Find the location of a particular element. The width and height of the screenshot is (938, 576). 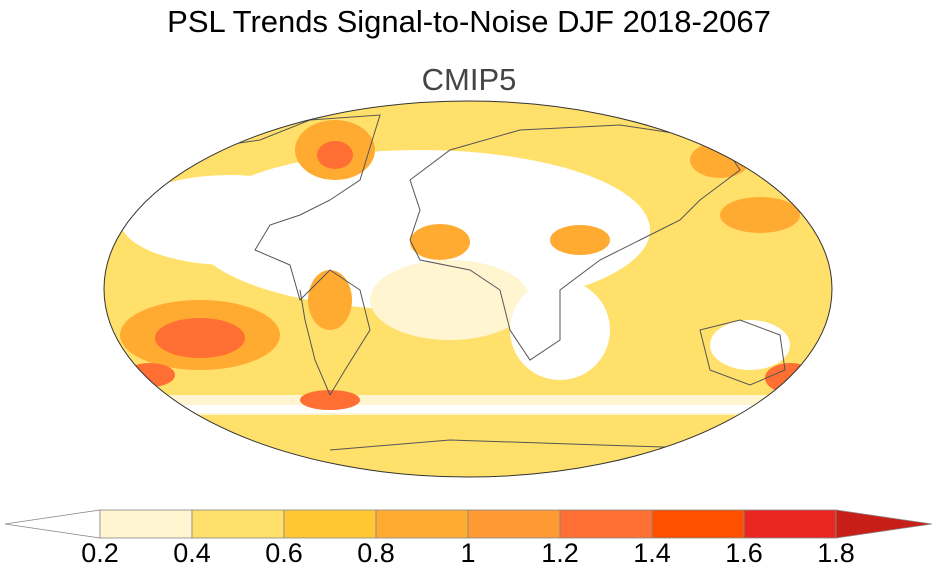

colorbar-tick-label: 1.4 is located at coordinates (652, 553).